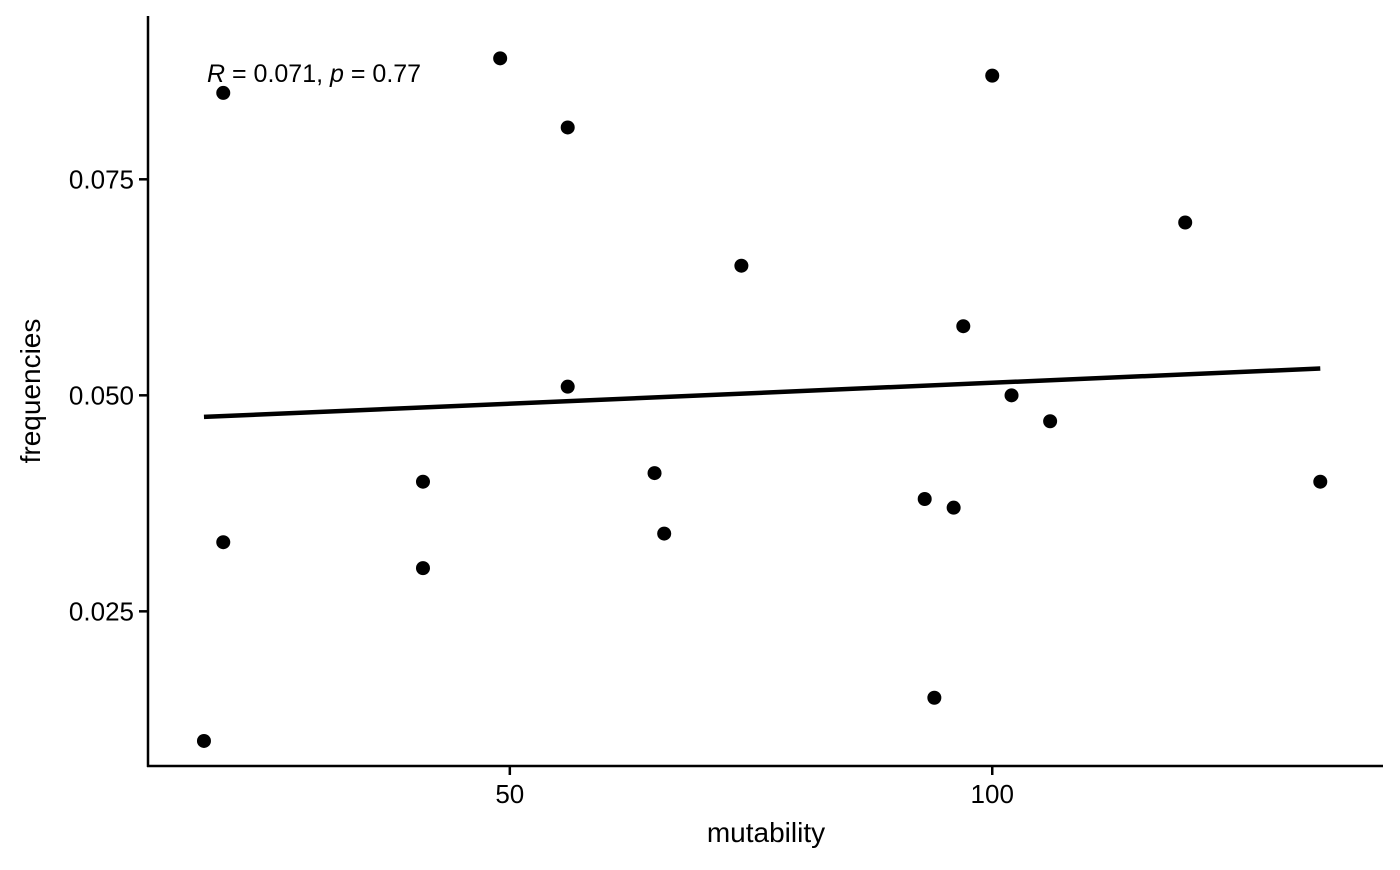 The width and height of the screenshot is (1400, 870). I want to click on correlation-annotation: R = 0.071, p = 0.77, so click(314, 74).